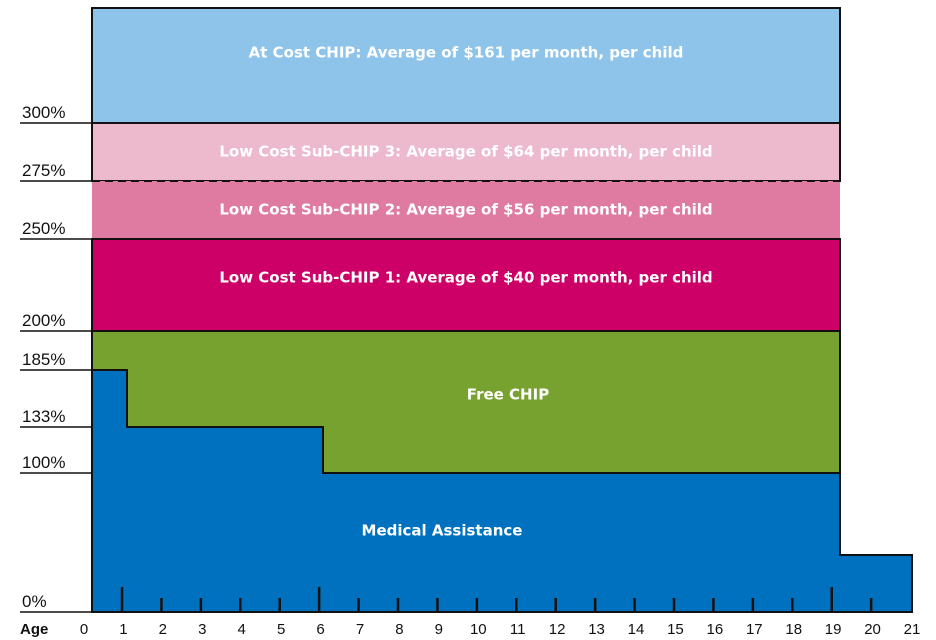  Describe the element at coordinates (754, 629) in the screenshot. I see `age-label: 17` at that location.